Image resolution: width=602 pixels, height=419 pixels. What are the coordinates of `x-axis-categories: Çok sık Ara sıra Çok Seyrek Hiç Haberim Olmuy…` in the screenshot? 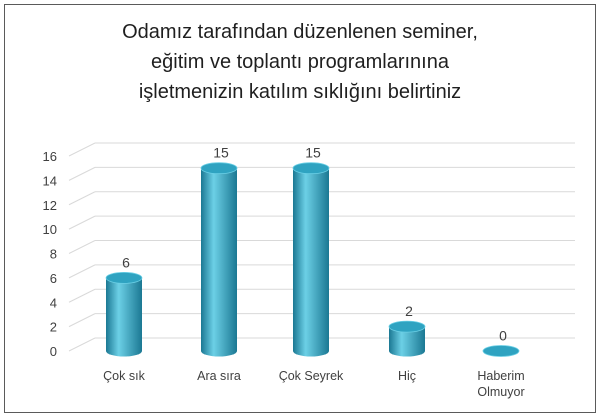 It's located at (313, 384).